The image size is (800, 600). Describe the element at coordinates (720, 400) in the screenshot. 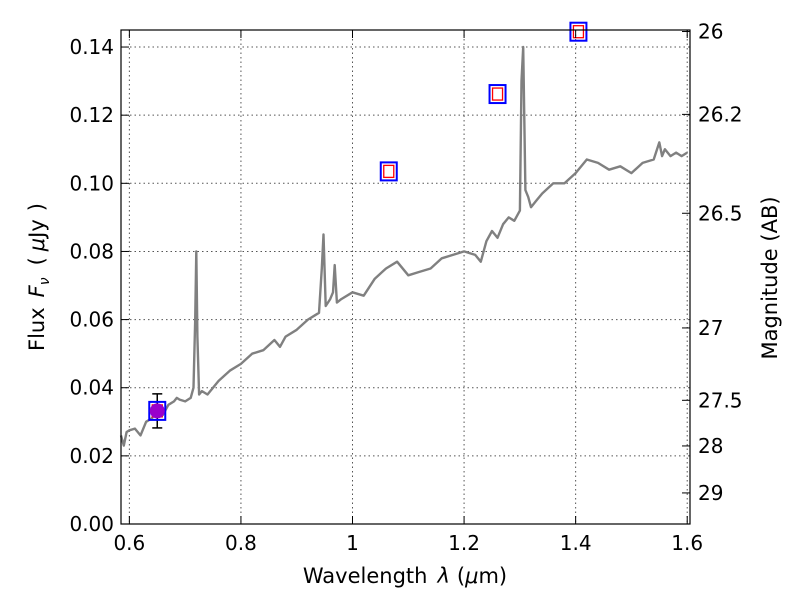

I see `y2-tick-label: 27.5` at that location.